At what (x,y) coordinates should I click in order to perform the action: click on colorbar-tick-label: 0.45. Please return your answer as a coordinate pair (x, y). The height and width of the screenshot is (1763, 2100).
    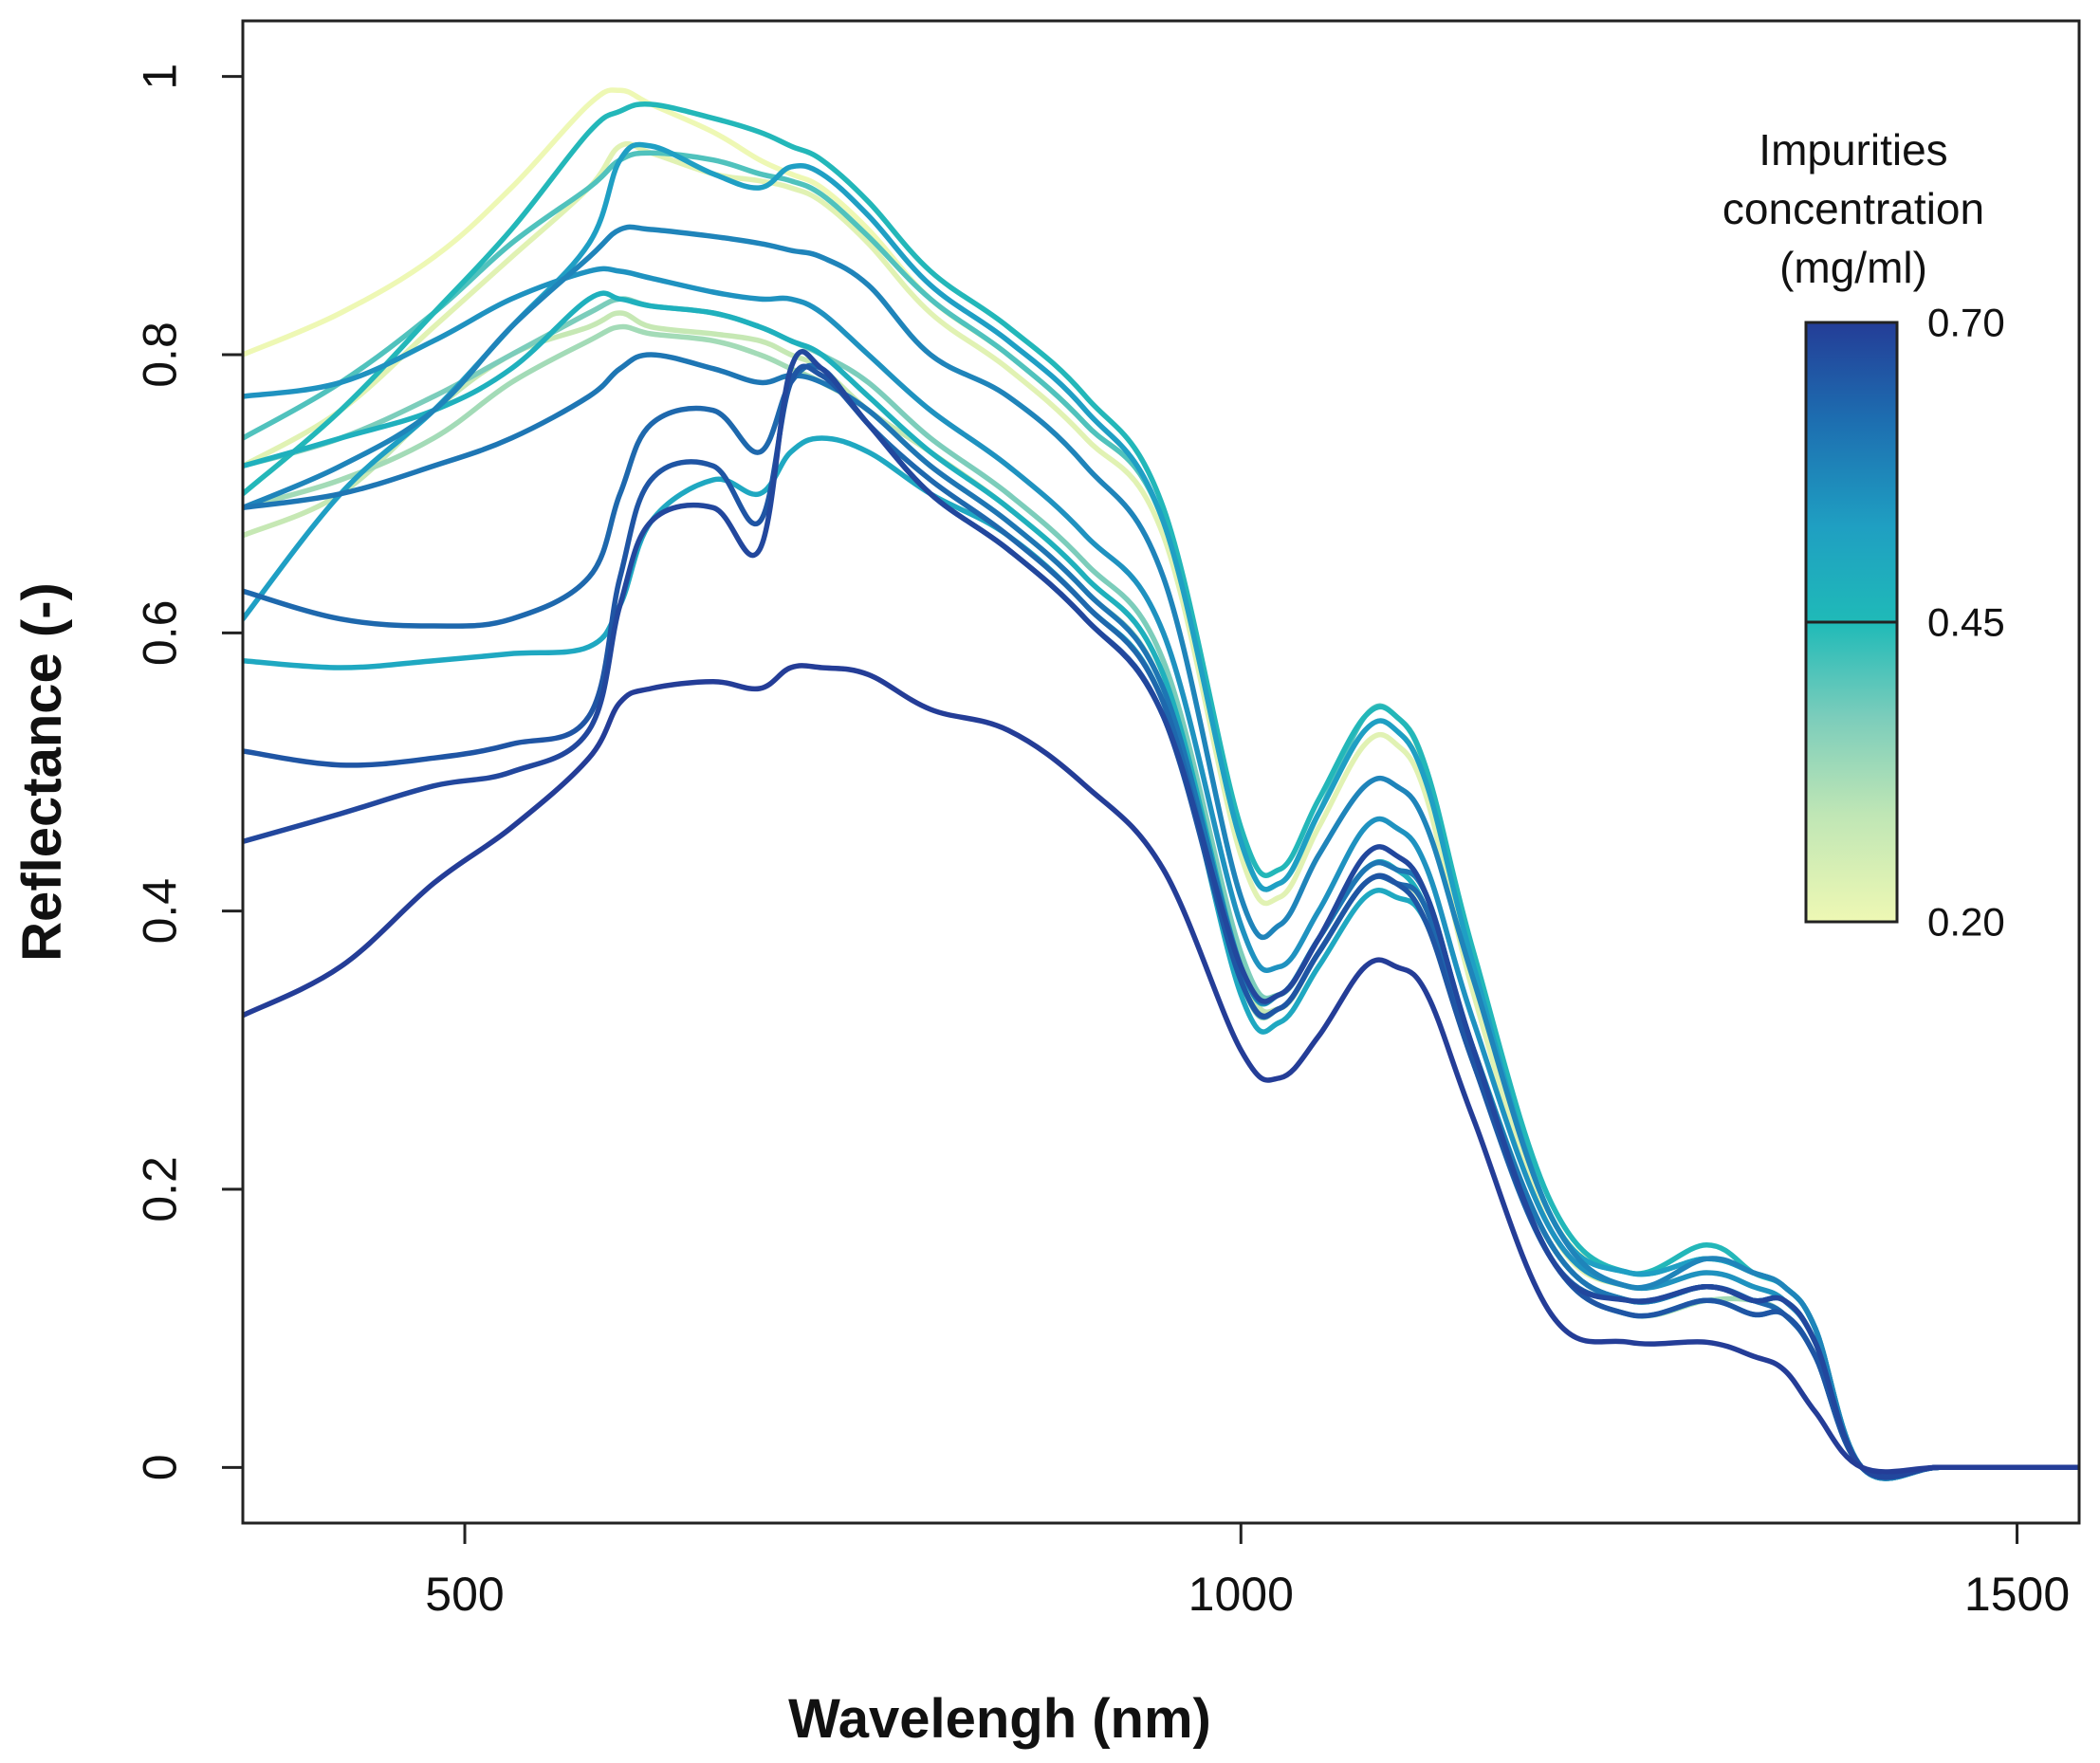
    Looking at the image, I should click on (1966, 622).